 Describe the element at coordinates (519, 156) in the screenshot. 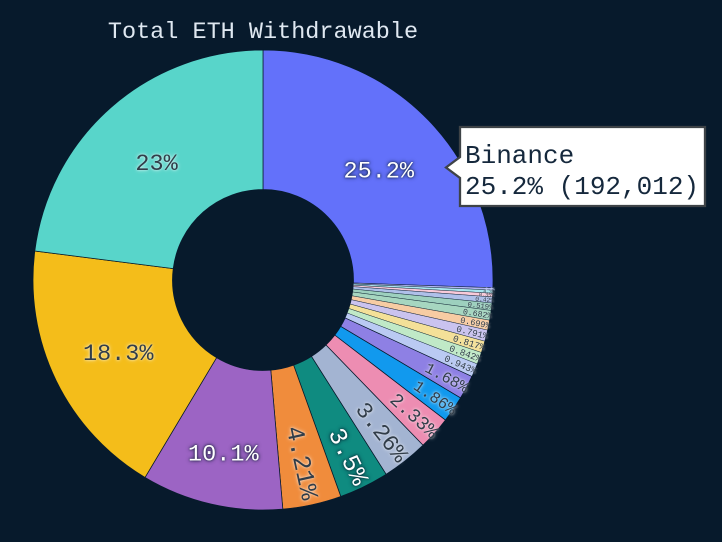

I see `svg-text: Binance` at that location.